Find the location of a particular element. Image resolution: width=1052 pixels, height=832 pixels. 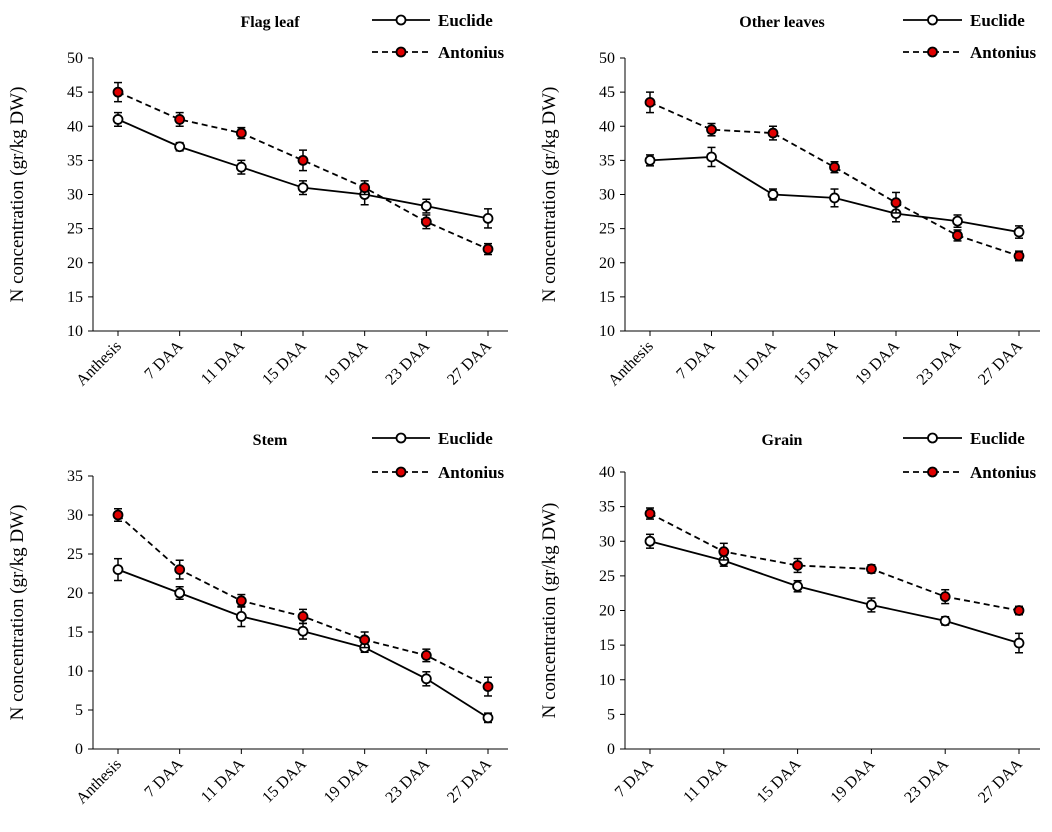

y-axis-label: N concentration (gr/kg DW) is located at coordinates (17, 613).